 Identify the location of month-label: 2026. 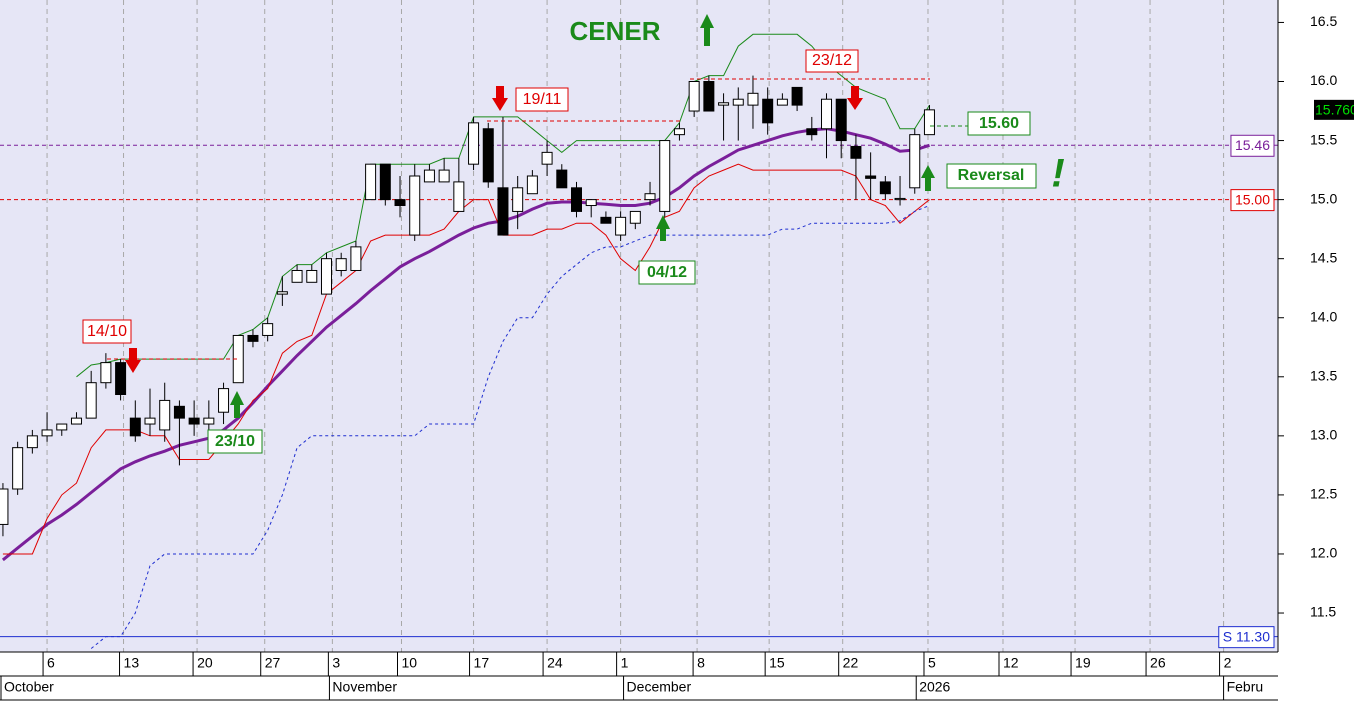
(934, 687).